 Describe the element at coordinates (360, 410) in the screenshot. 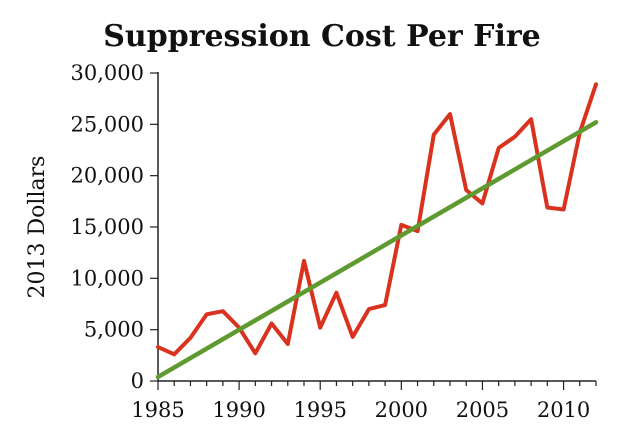

I see `x-tick-labels: 1985 1990 1995 2000 2005 2010` at that location.